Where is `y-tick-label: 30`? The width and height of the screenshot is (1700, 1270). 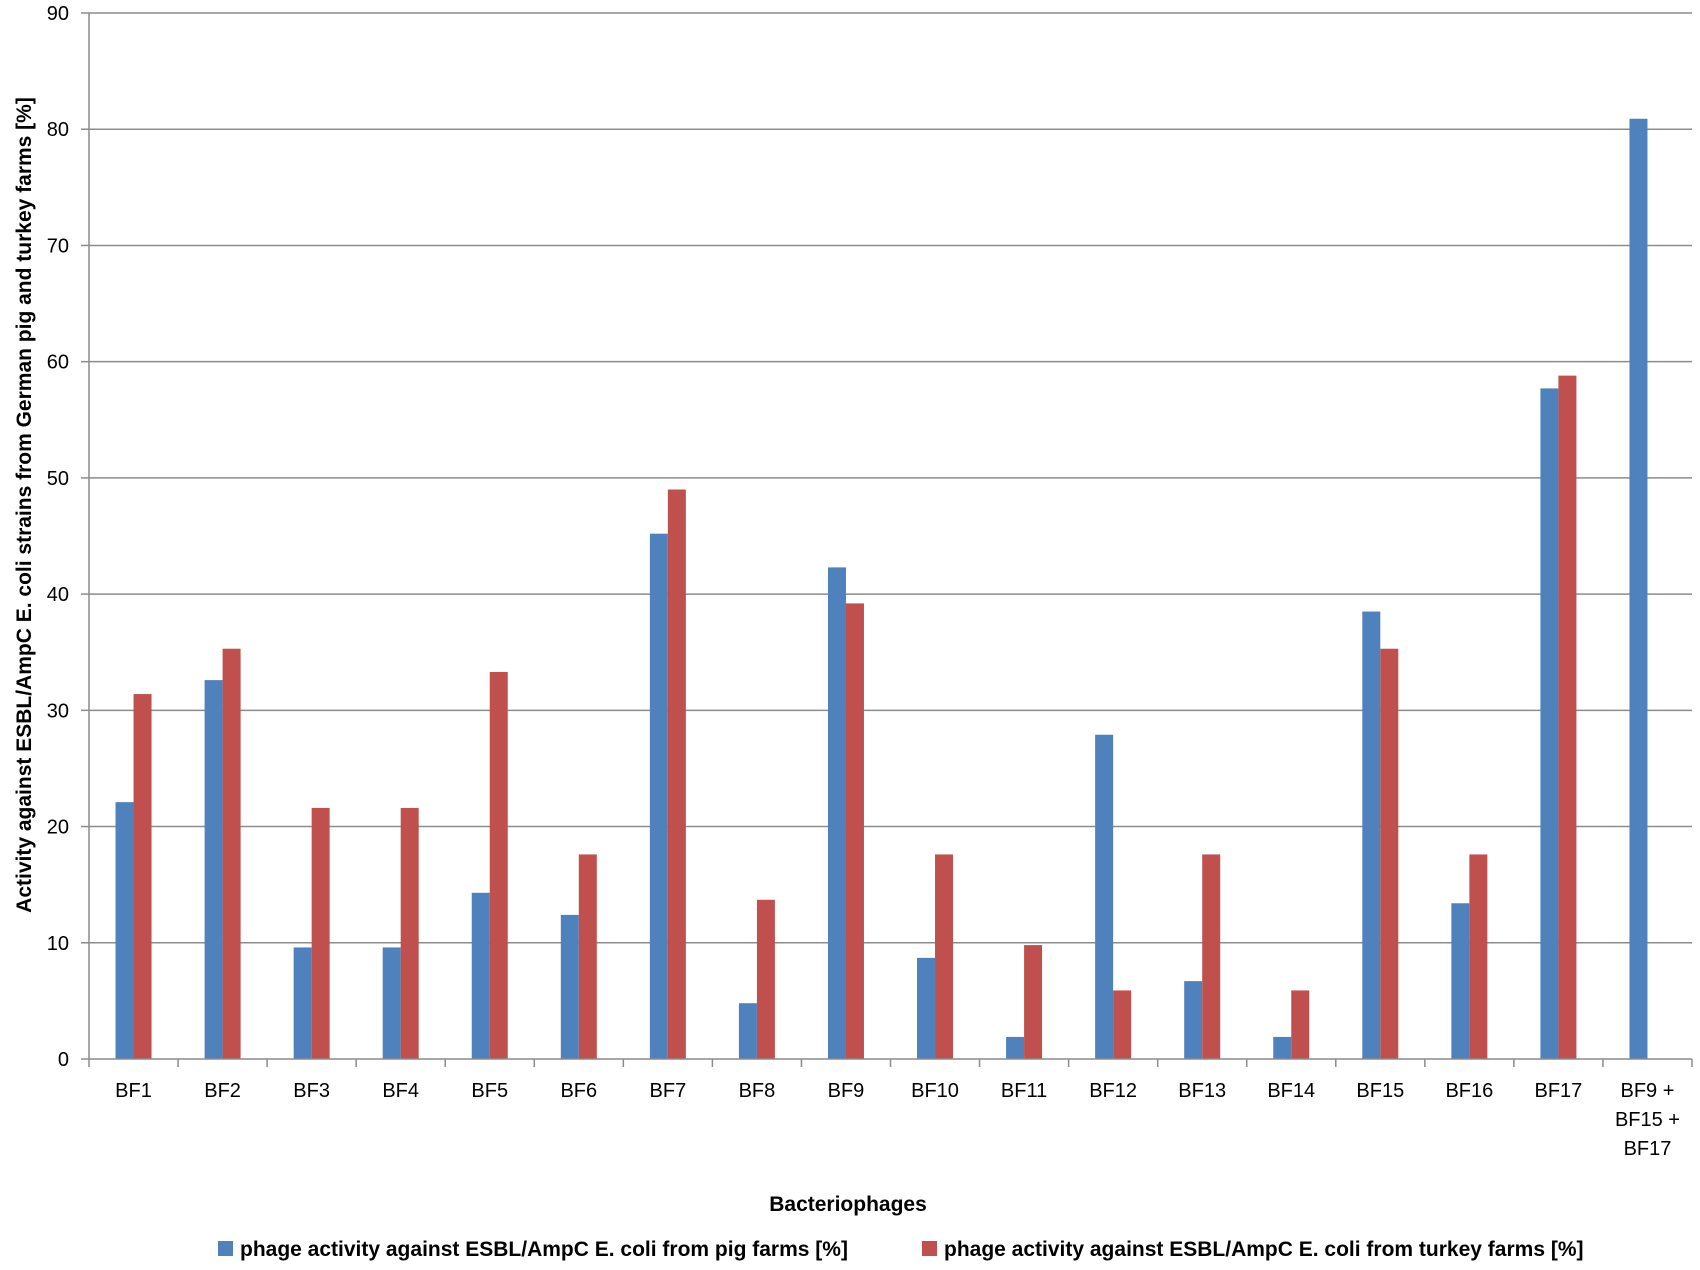
y-tick-label: 30 is located at coordinates (58, 711).